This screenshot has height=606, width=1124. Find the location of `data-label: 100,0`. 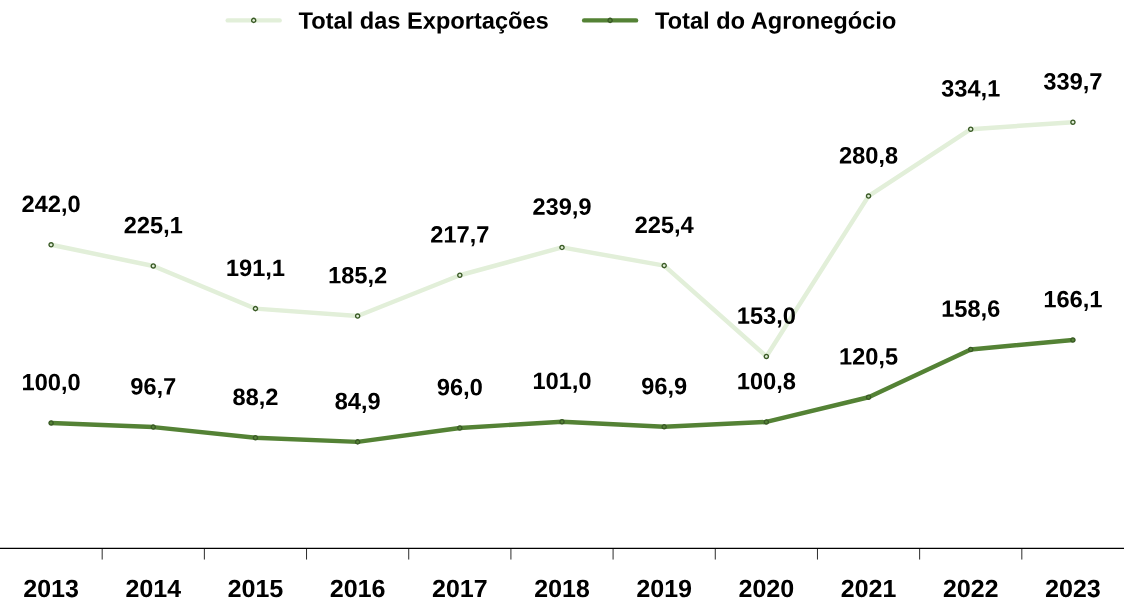

data-label: 100,0 is located at coordinates (51, 383).